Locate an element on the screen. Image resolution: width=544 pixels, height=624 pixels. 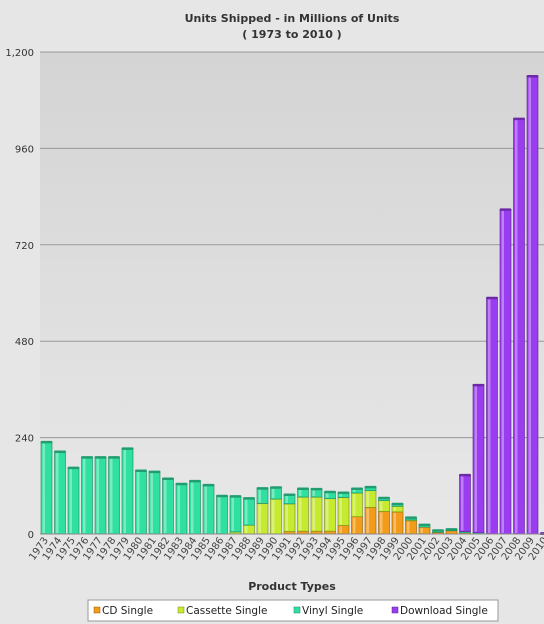
y-tick-label: 480 is located at coordinates (24, 342).